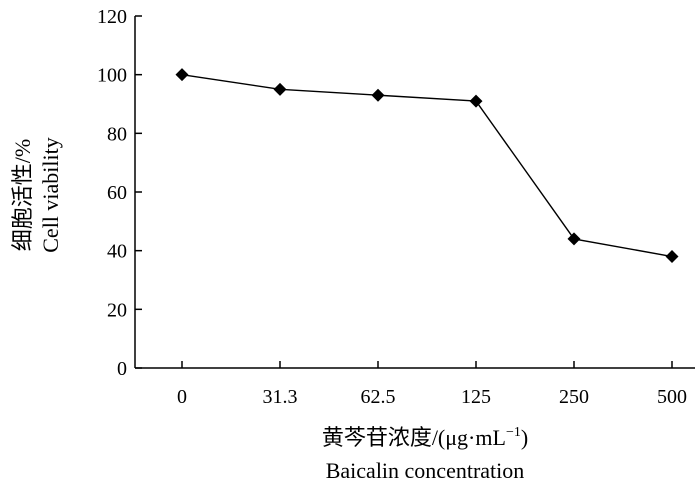 The height and width of the screenshot is (491, 700). What do you see at coordinates (378, 397) in the screenshot?
I see `x-tick-label: 62.5` at bounding box center [378, 397].